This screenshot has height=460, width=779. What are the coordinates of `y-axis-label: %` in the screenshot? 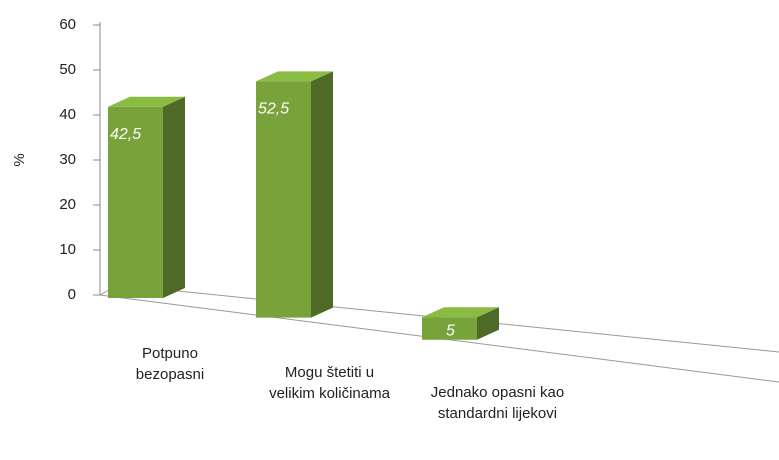 It's located at (19, 159).